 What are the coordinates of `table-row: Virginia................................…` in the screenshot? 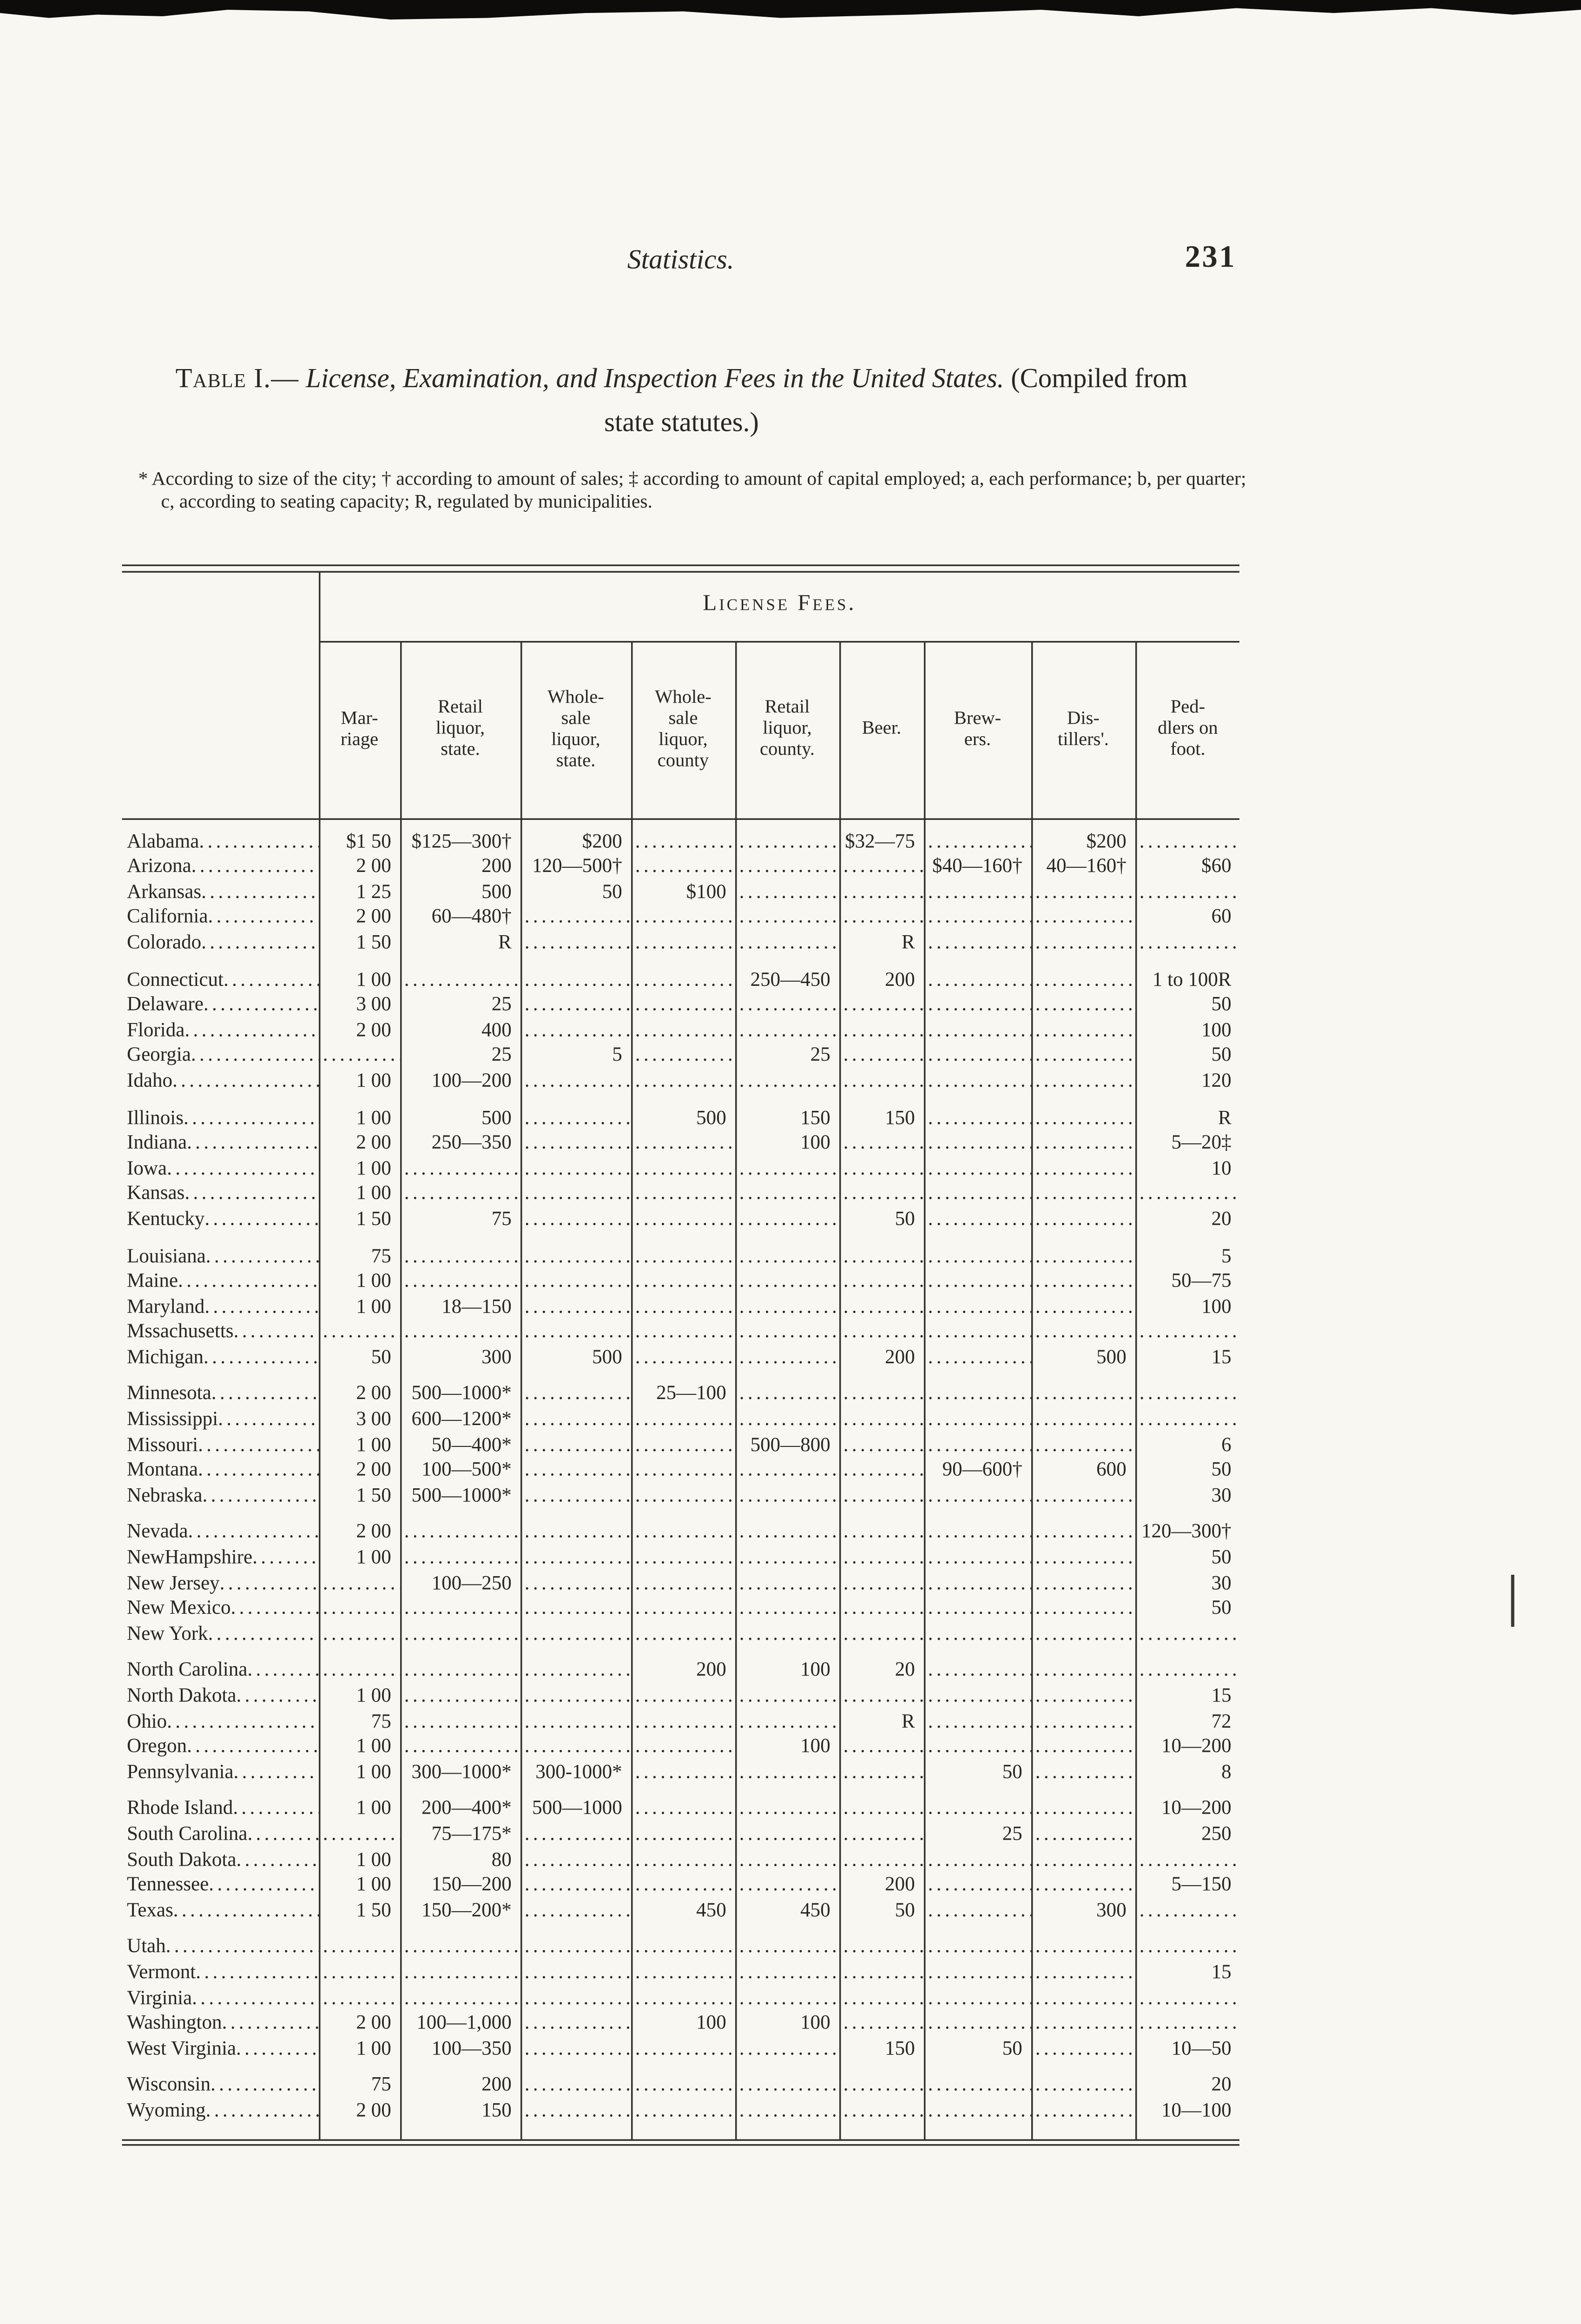 It's located at (681, 1998).